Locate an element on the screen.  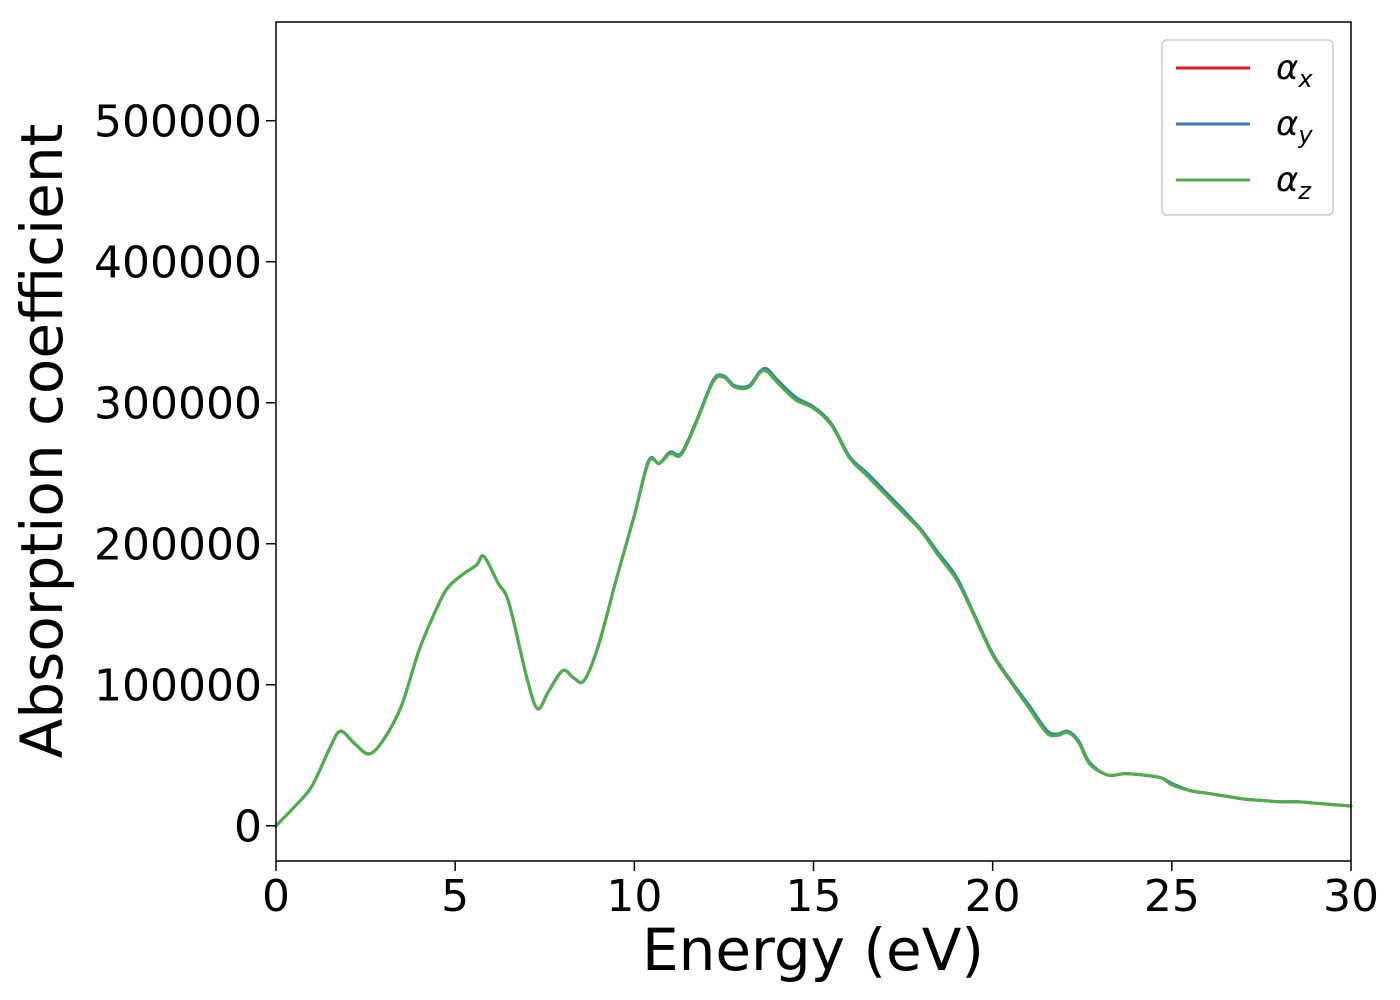
y-tick-label: 300000 is located at coordinates (178, 404).